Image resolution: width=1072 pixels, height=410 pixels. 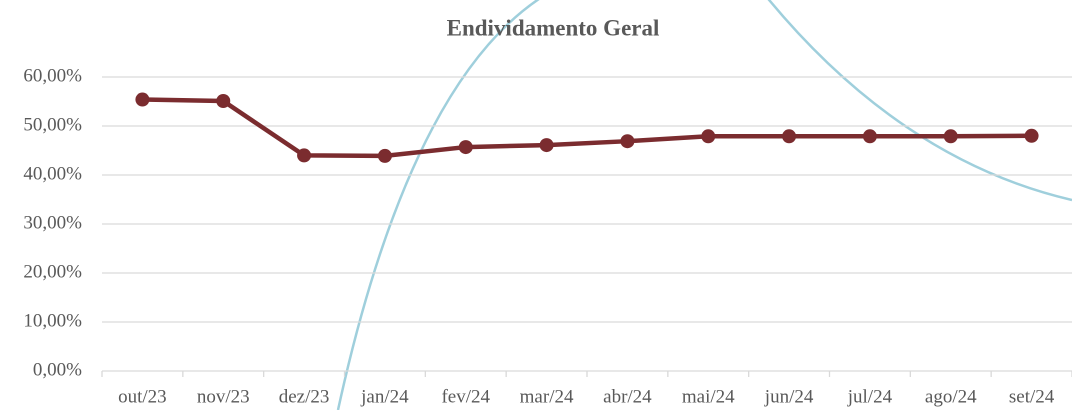 What do you see at coordinates (384, 396) in the screenshot?
I see `x-tick-label: jan/24` at bounding box center [384, 396].